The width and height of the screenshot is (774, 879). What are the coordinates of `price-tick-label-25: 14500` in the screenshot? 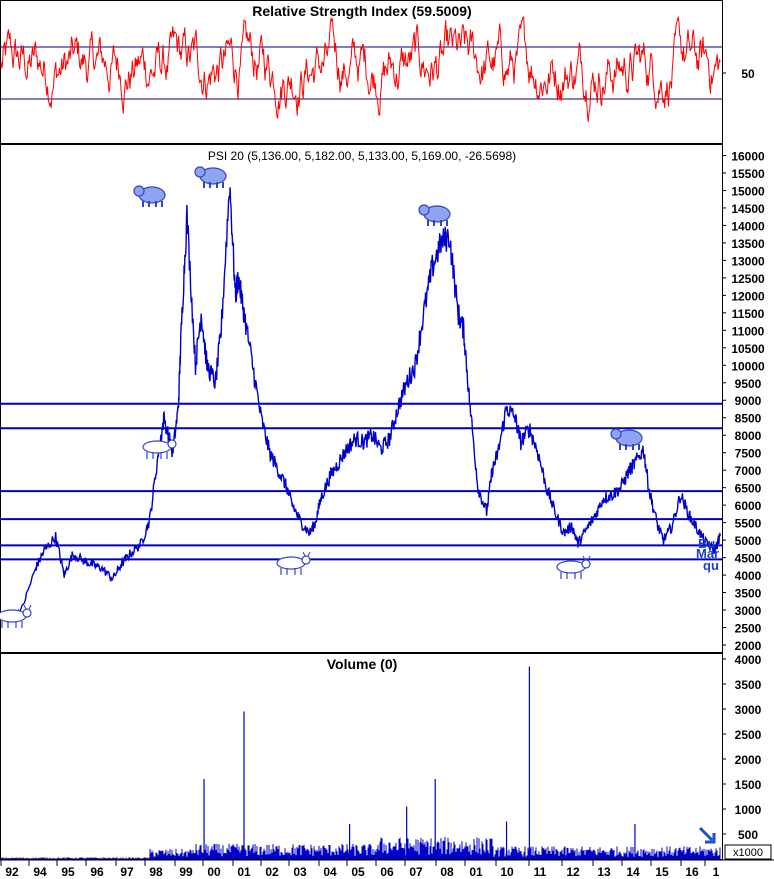 It's located at (748, 209).